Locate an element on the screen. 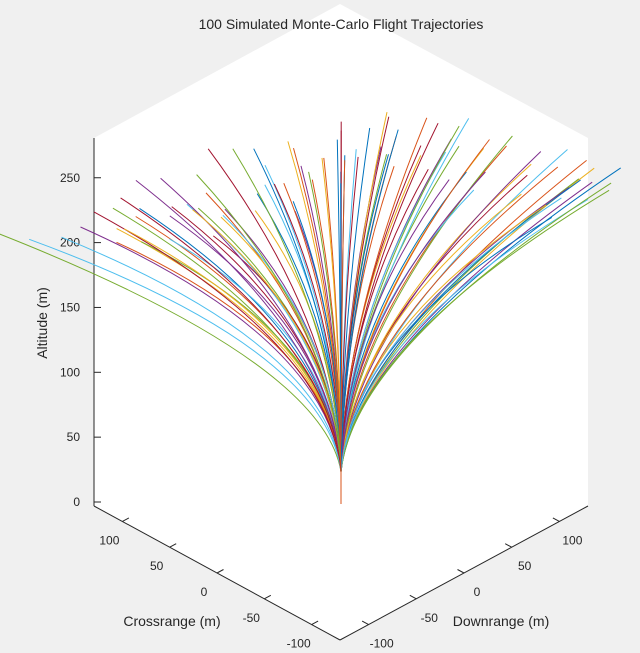  x-tick-label: 100 is located at coordinates (572, 540).